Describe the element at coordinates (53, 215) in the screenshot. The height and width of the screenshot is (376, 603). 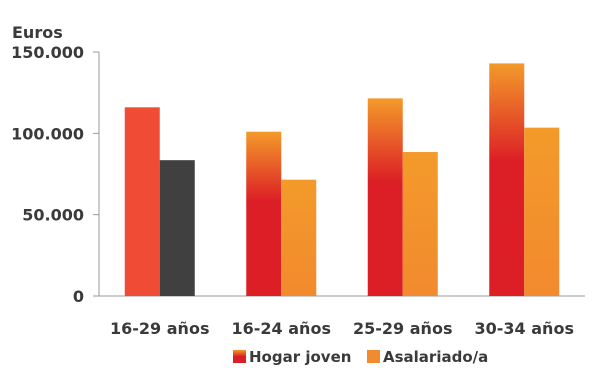
I see `y-tick-label: 50.000` at that location.